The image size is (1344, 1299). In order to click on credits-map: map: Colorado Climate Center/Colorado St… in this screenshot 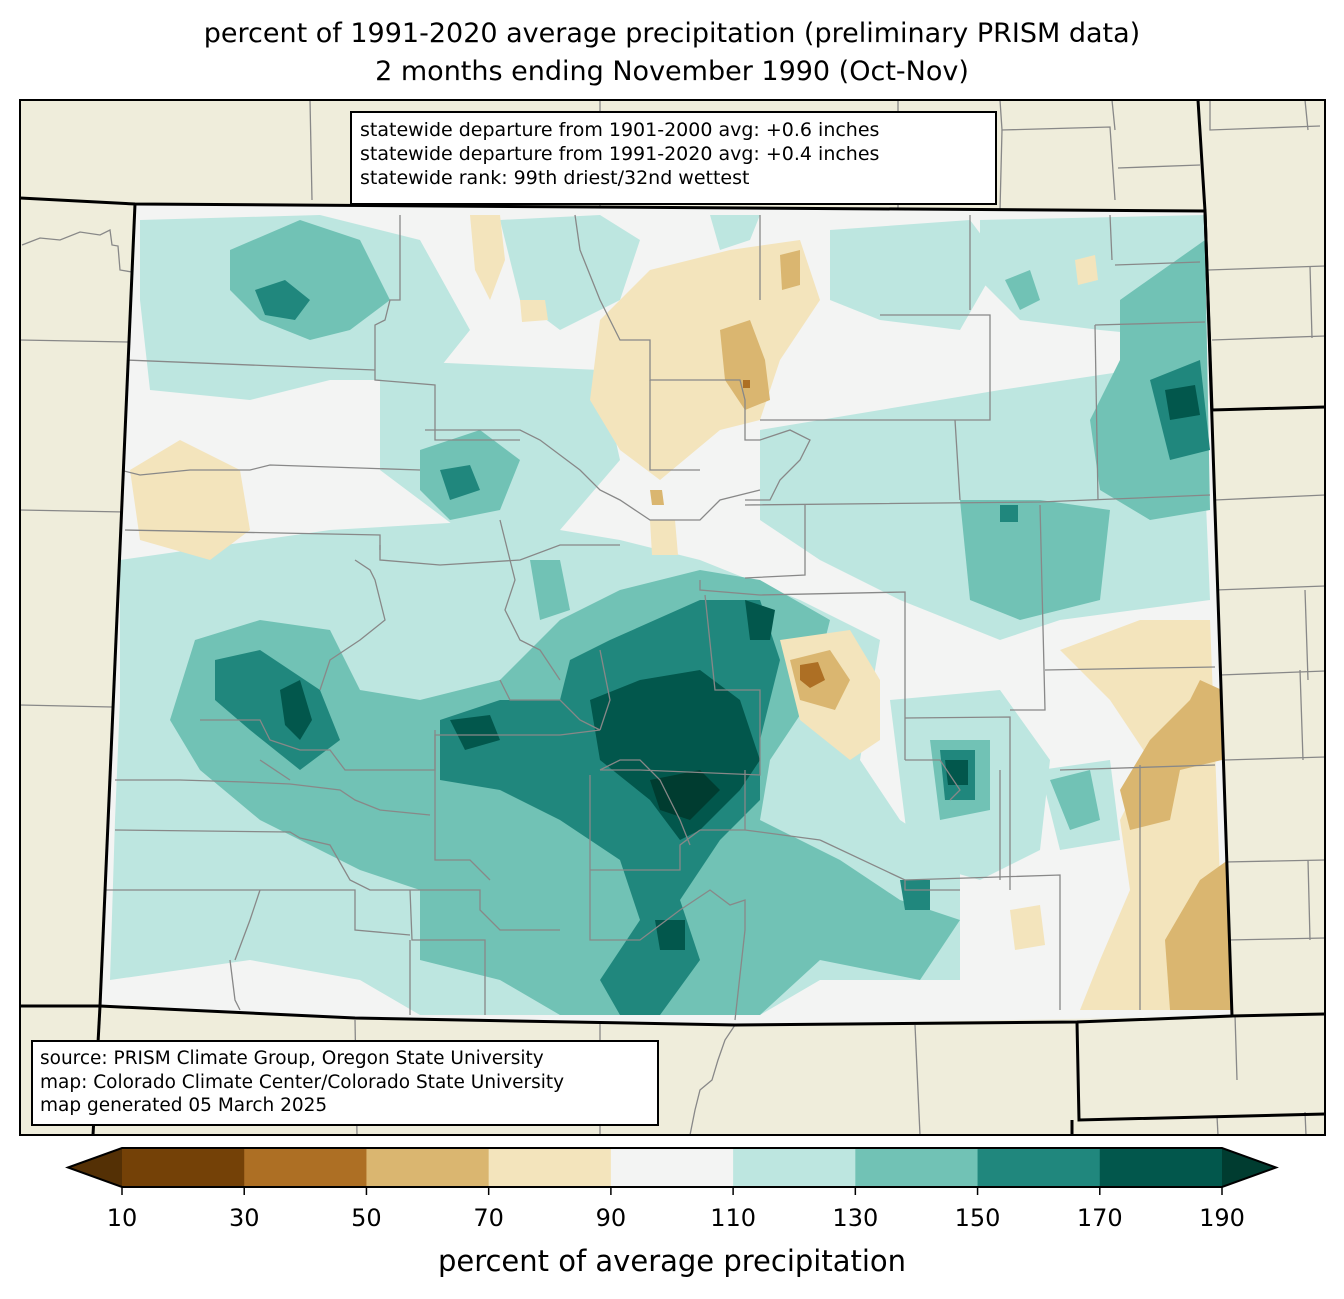, I will do `click(302, 1082)`.